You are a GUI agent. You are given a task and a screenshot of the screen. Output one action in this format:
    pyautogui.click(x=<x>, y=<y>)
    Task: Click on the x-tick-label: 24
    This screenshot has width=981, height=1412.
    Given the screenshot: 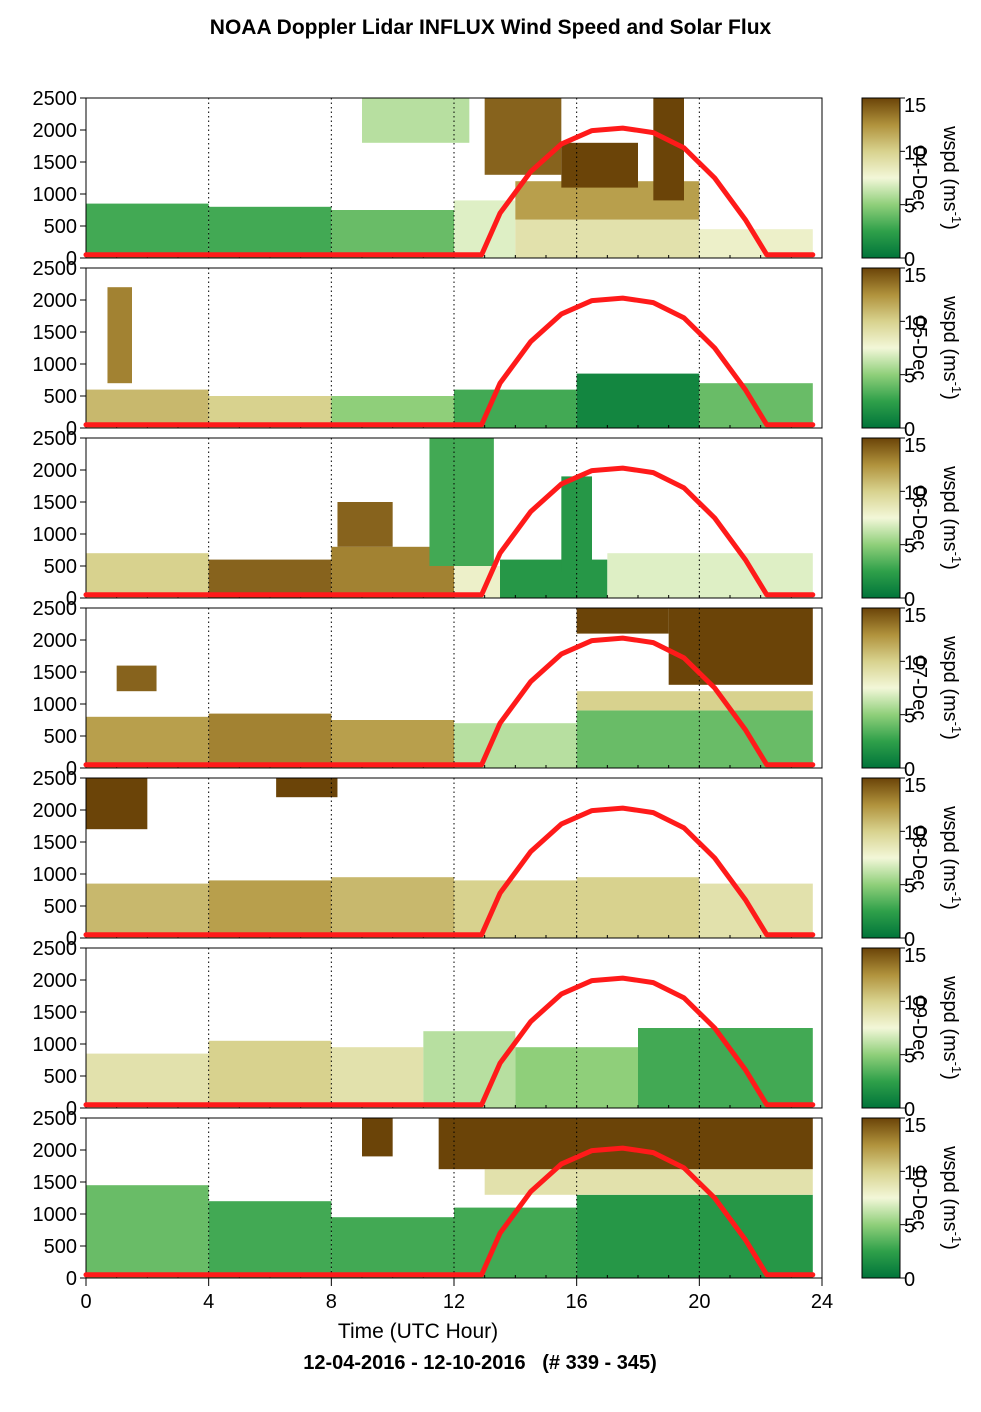 What is the action you would take?
    pyautogui.click(x=822, y=1302)
    